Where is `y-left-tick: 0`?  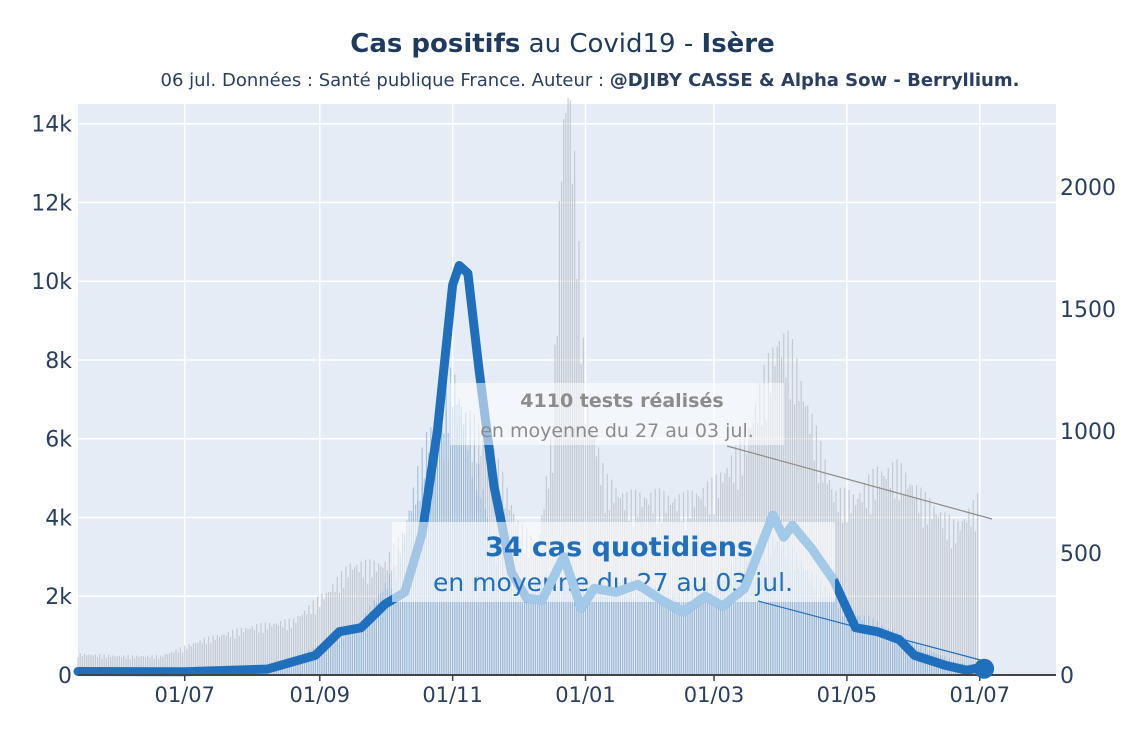
y-left-tick: 0 is located at coordinates (65, 676).